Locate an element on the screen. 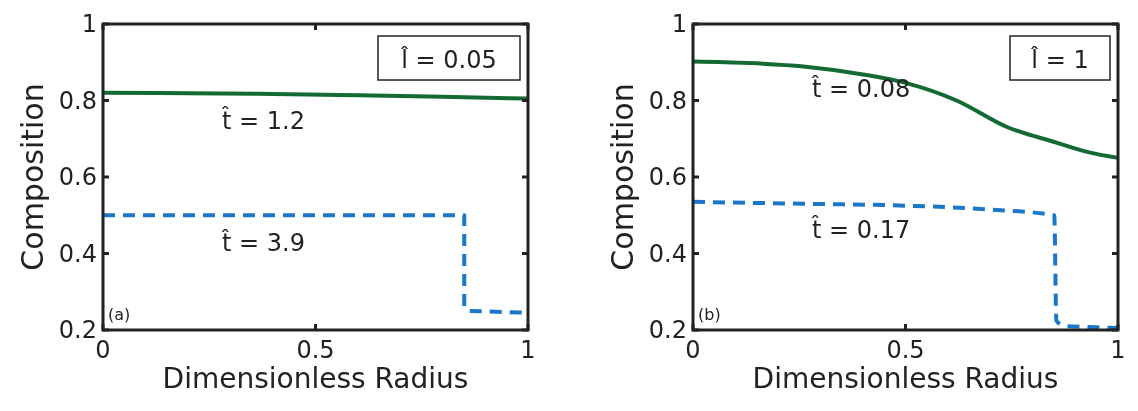  annotation: (a) is located at coordinates (119, 314).